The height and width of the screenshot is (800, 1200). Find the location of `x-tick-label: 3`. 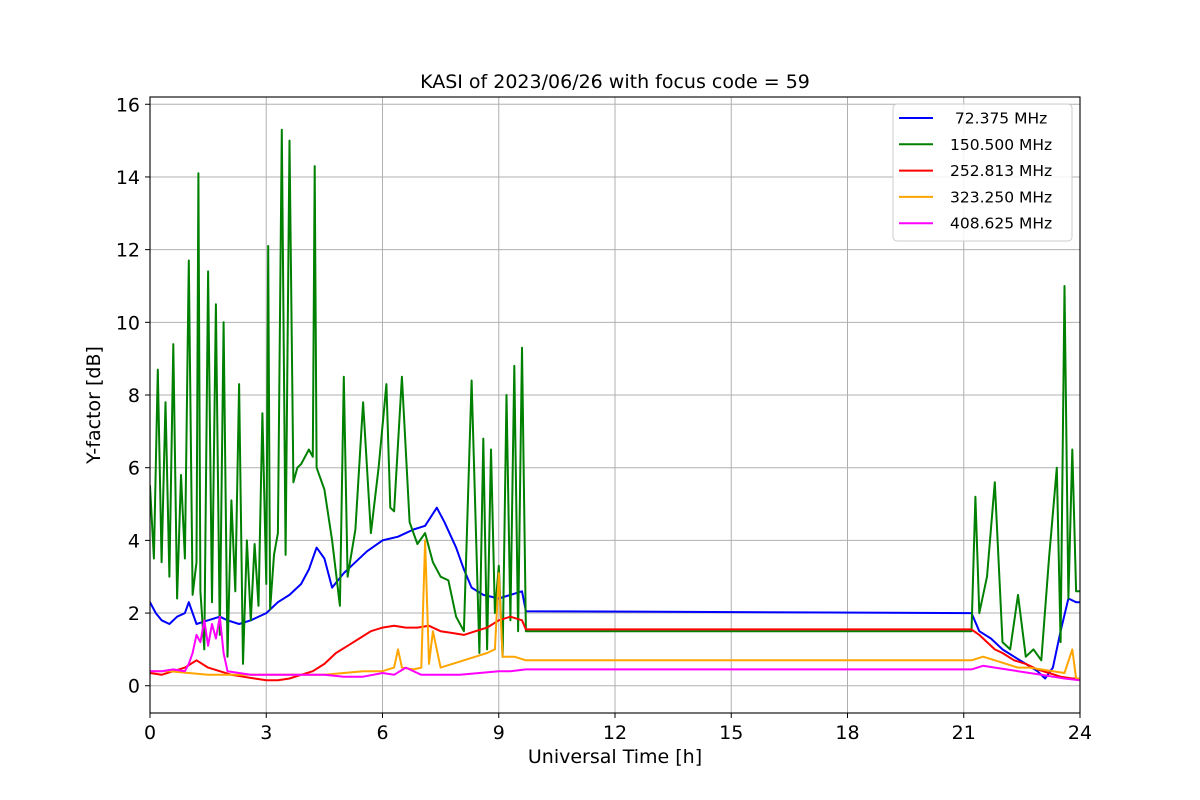

x-tick-label: 3 is located at coordinates (266, 733).